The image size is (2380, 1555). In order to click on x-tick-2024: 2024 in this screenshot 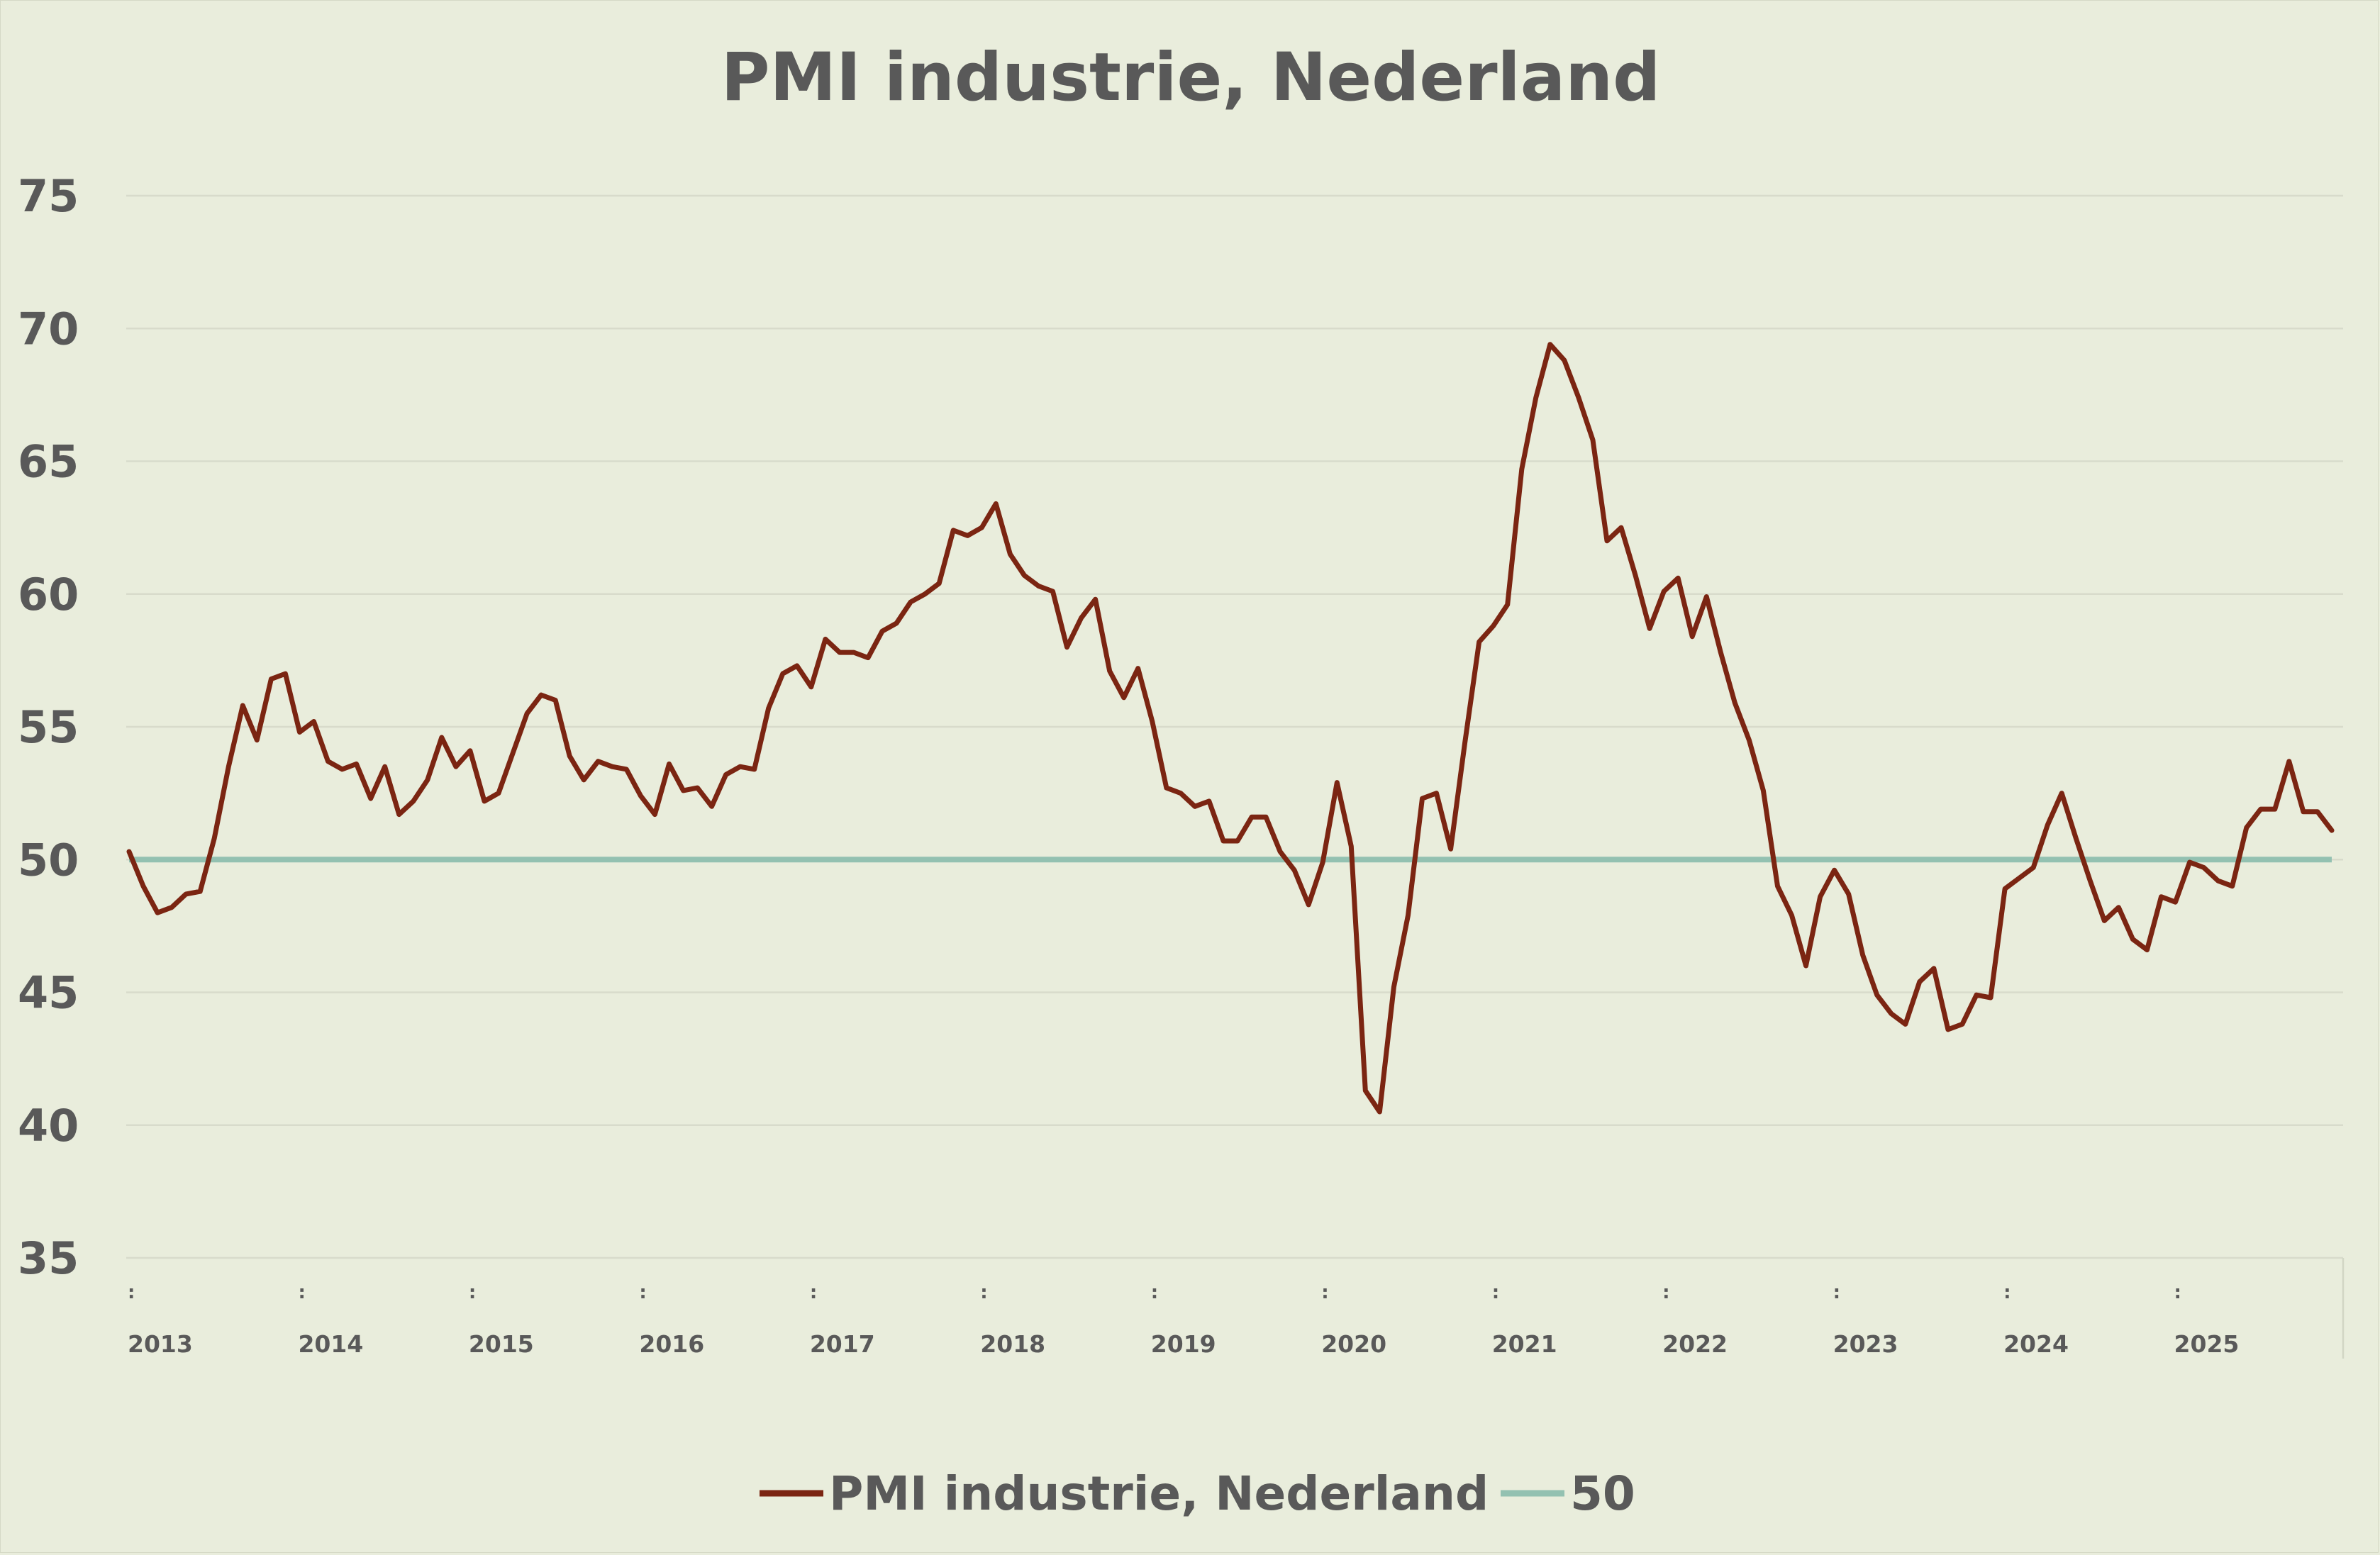, I will do `click(2036, 1344)`.